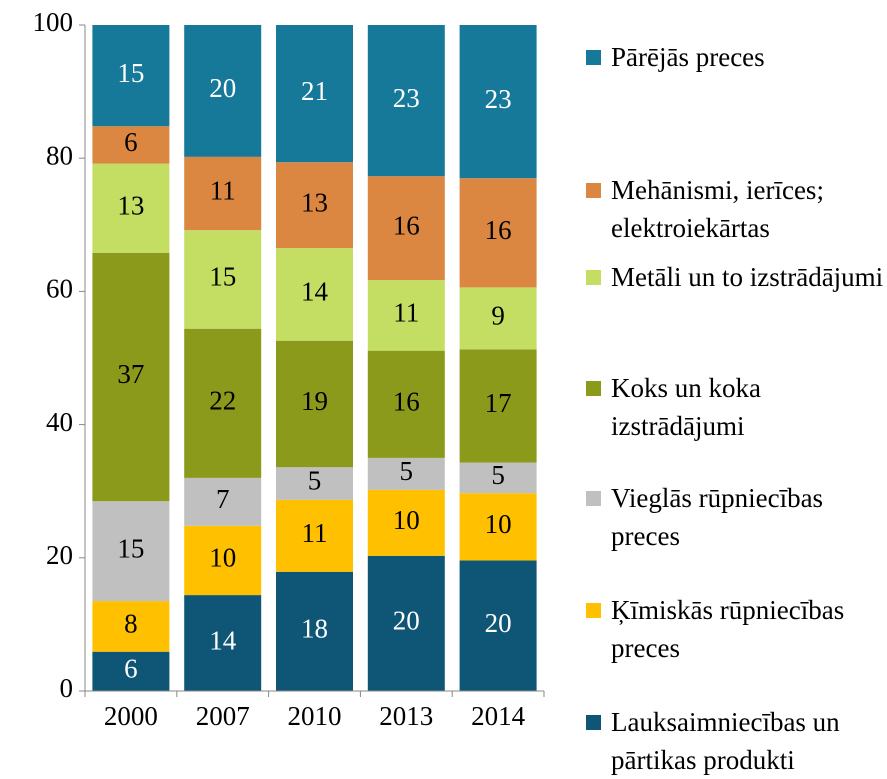 This screenshot has height=779, width=887. What do you see at coordinates (222, 400) in the screenshot?
I see `data-label: 22` at bounding box center [222, 400].